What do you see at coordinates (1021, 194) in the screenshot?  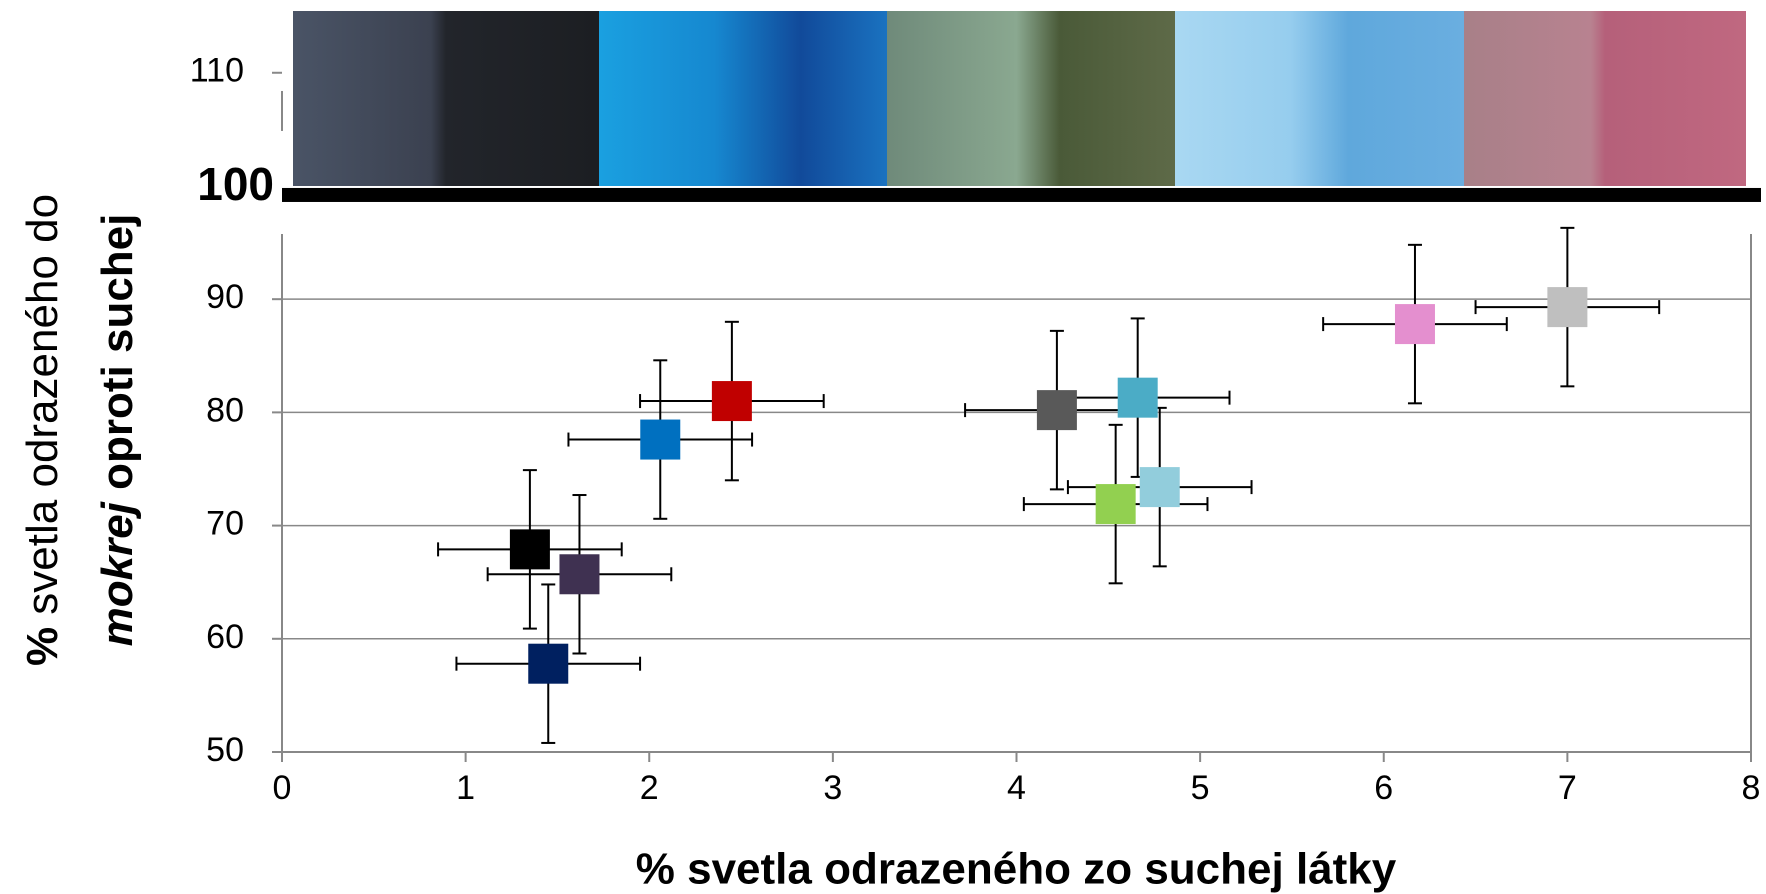 I see `axis-break` at bounding box center [1021, 194].